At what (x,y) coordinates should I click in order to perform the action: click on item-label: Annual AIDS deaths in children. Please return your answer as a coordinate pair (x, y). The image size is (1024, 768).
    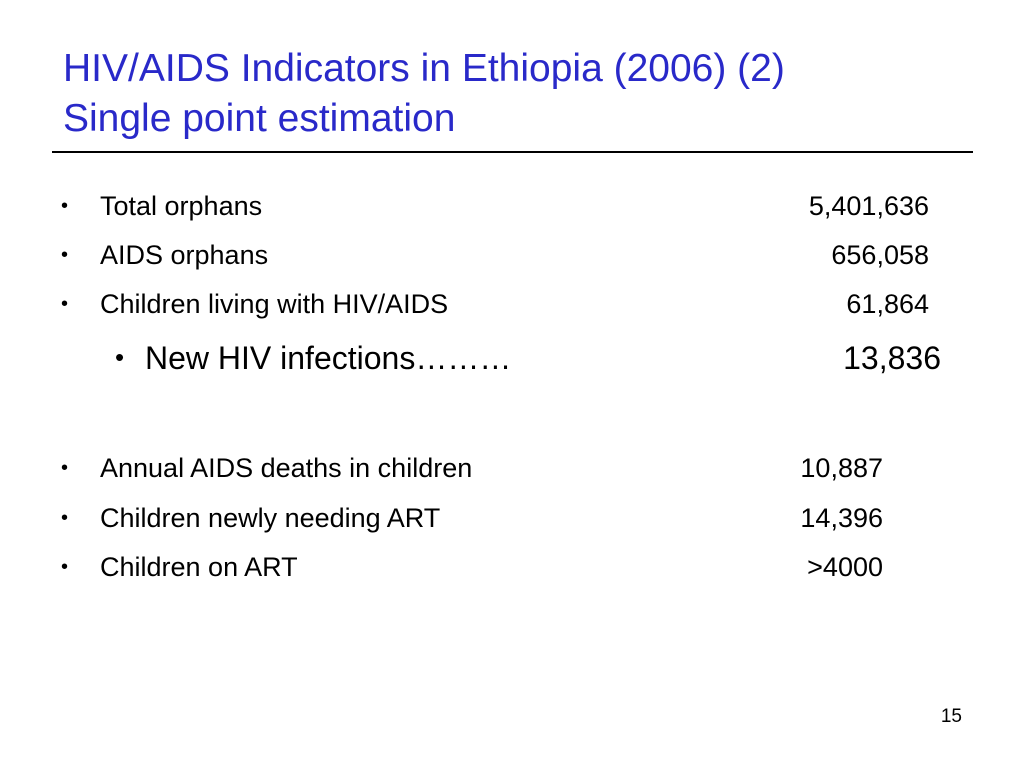
    Looking at the image, I should click on (286, 468).